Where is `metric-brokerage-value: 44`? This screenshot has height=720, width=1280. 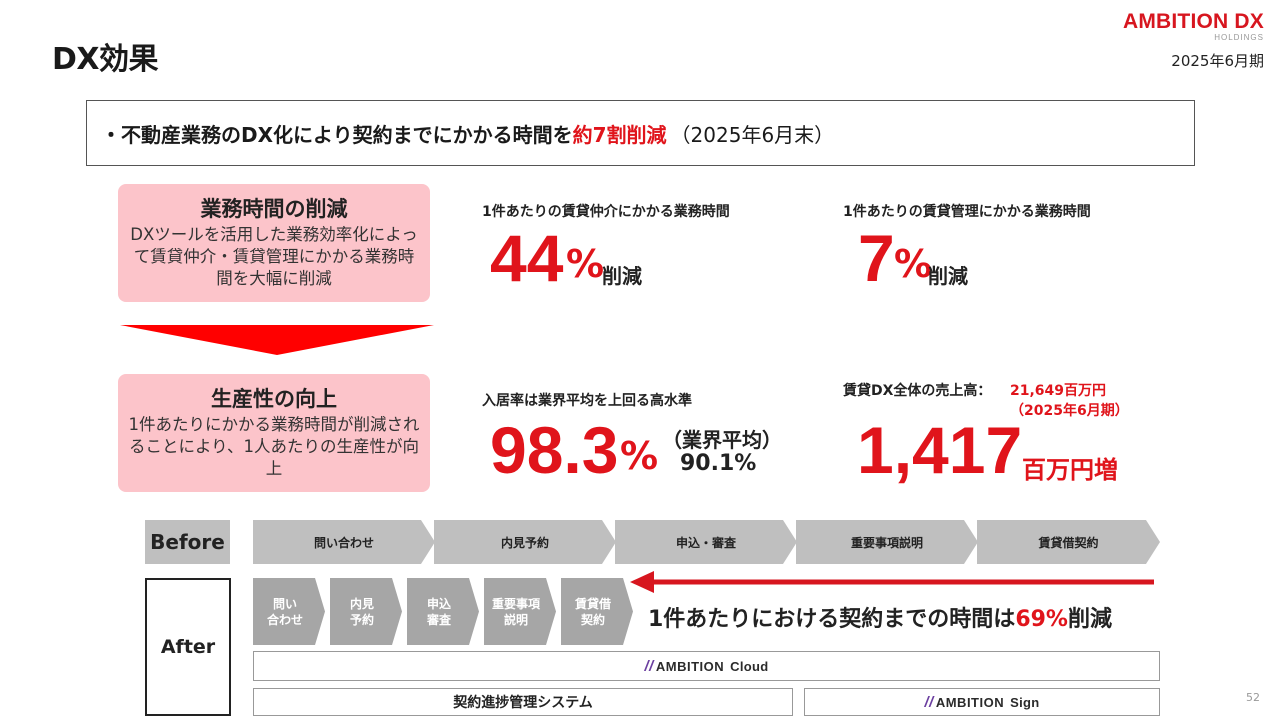 metric-brokerage-value: 44 is located at coordinates (527, 258).